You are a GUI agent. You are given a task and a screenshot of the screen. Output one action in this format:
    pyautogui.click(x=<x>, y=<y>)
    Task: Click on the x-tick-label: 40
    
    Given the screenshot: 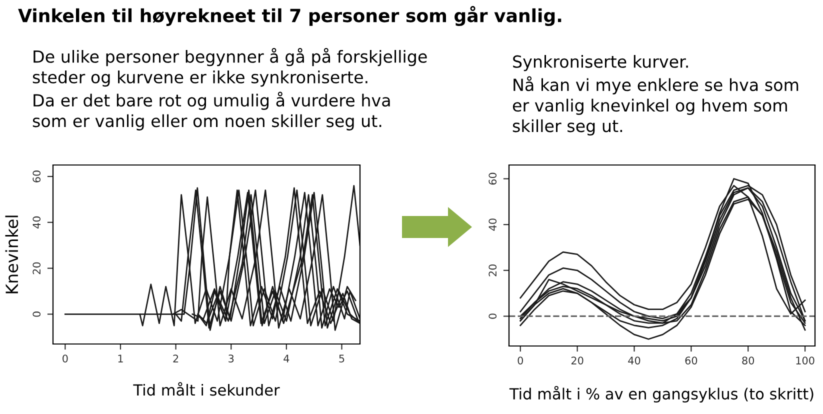 What is the action you would take?
    pyautogui.click(x=634, y=360)
    